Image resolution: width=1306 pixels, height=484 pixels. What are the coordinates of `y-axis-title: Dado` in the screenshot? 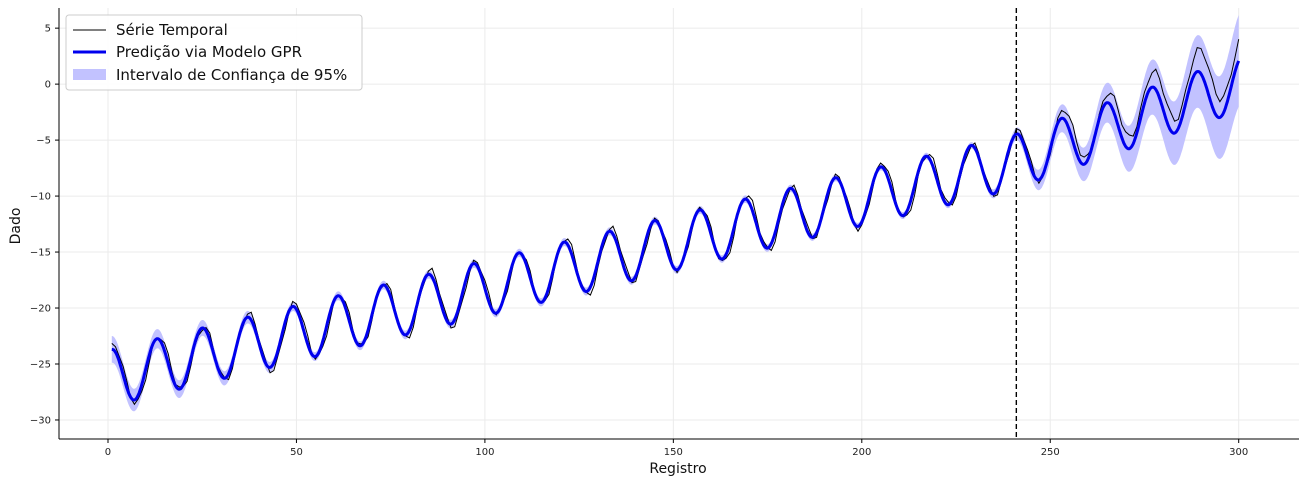 It's located at (16, 226).